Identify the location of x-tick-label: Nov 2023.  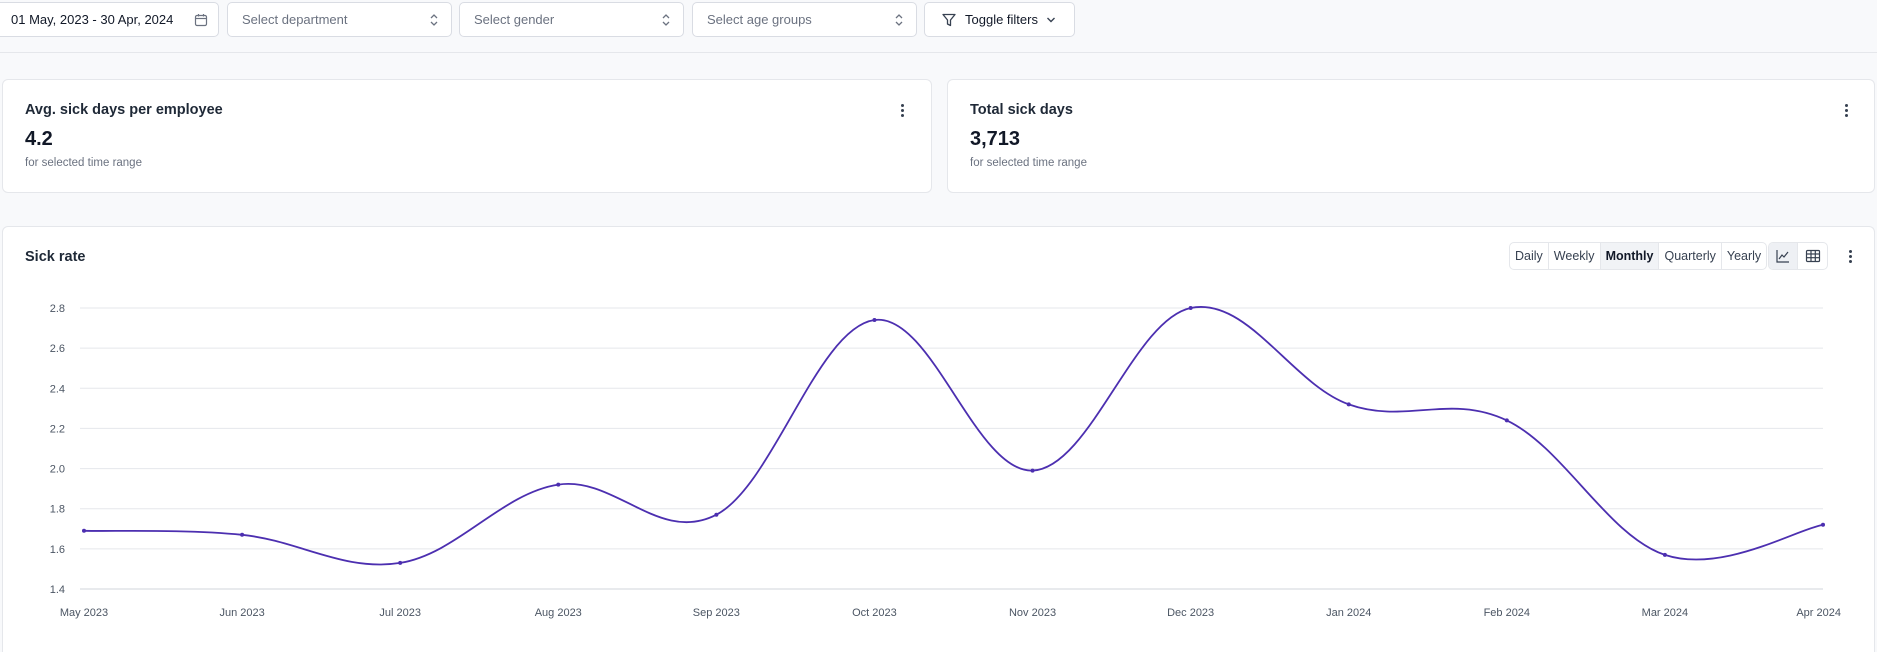
(1032, 613).